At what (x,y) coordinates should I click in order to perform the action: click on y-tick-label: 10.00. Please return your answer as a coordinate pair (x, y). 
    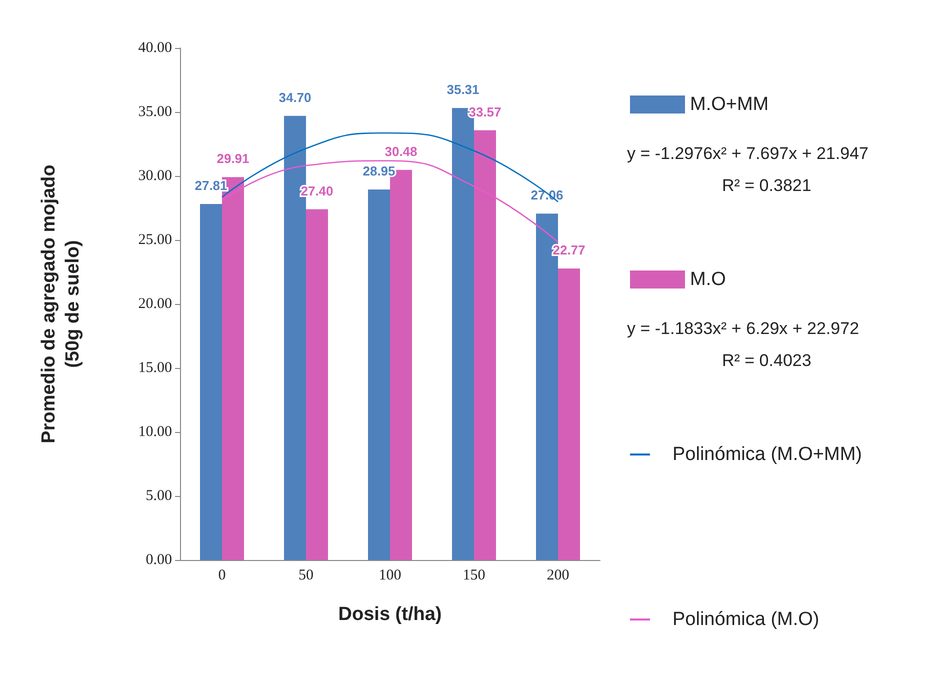
    Looking at the image, I should click on (155, 432).